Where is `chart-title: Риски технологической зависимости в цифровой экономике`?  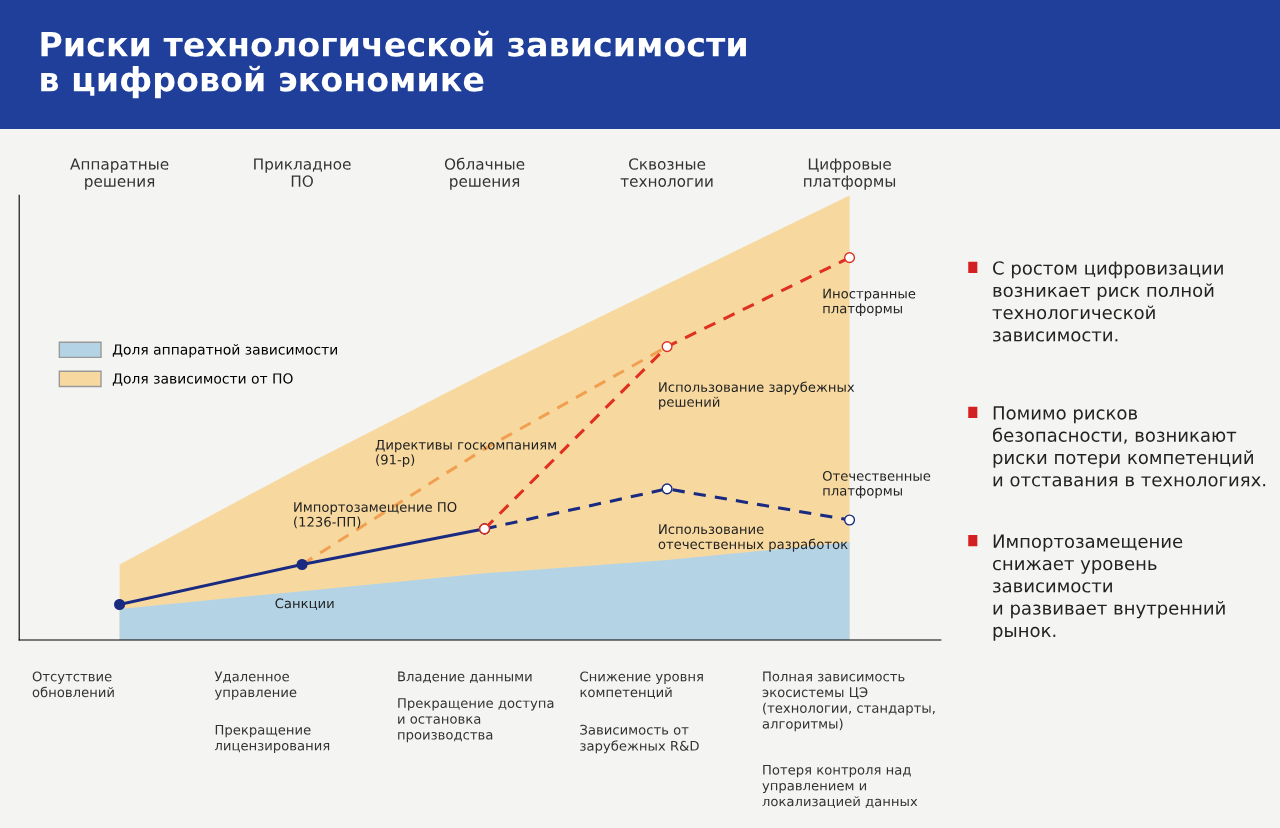
chart-title: Риски технологической зависимости в цифровой экономике is located at coordinates (393, 64).